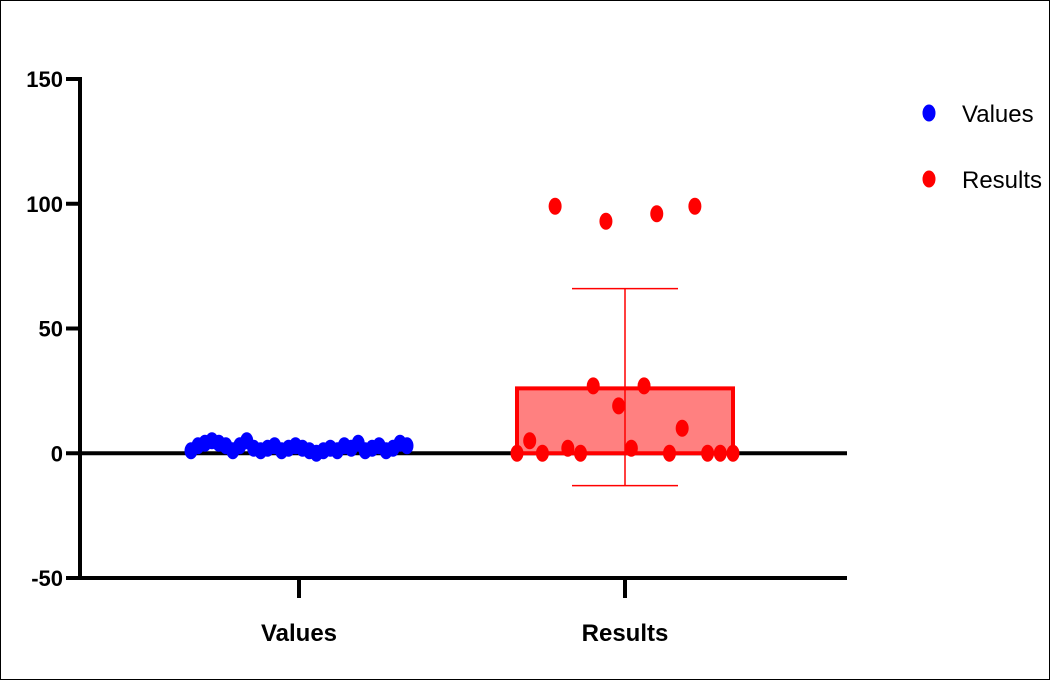 This screenshot has width=1050, height=681. Describe the element at coordinates (1002, 180) in the screenshot. I see `legend-label-results: Results` at that location.